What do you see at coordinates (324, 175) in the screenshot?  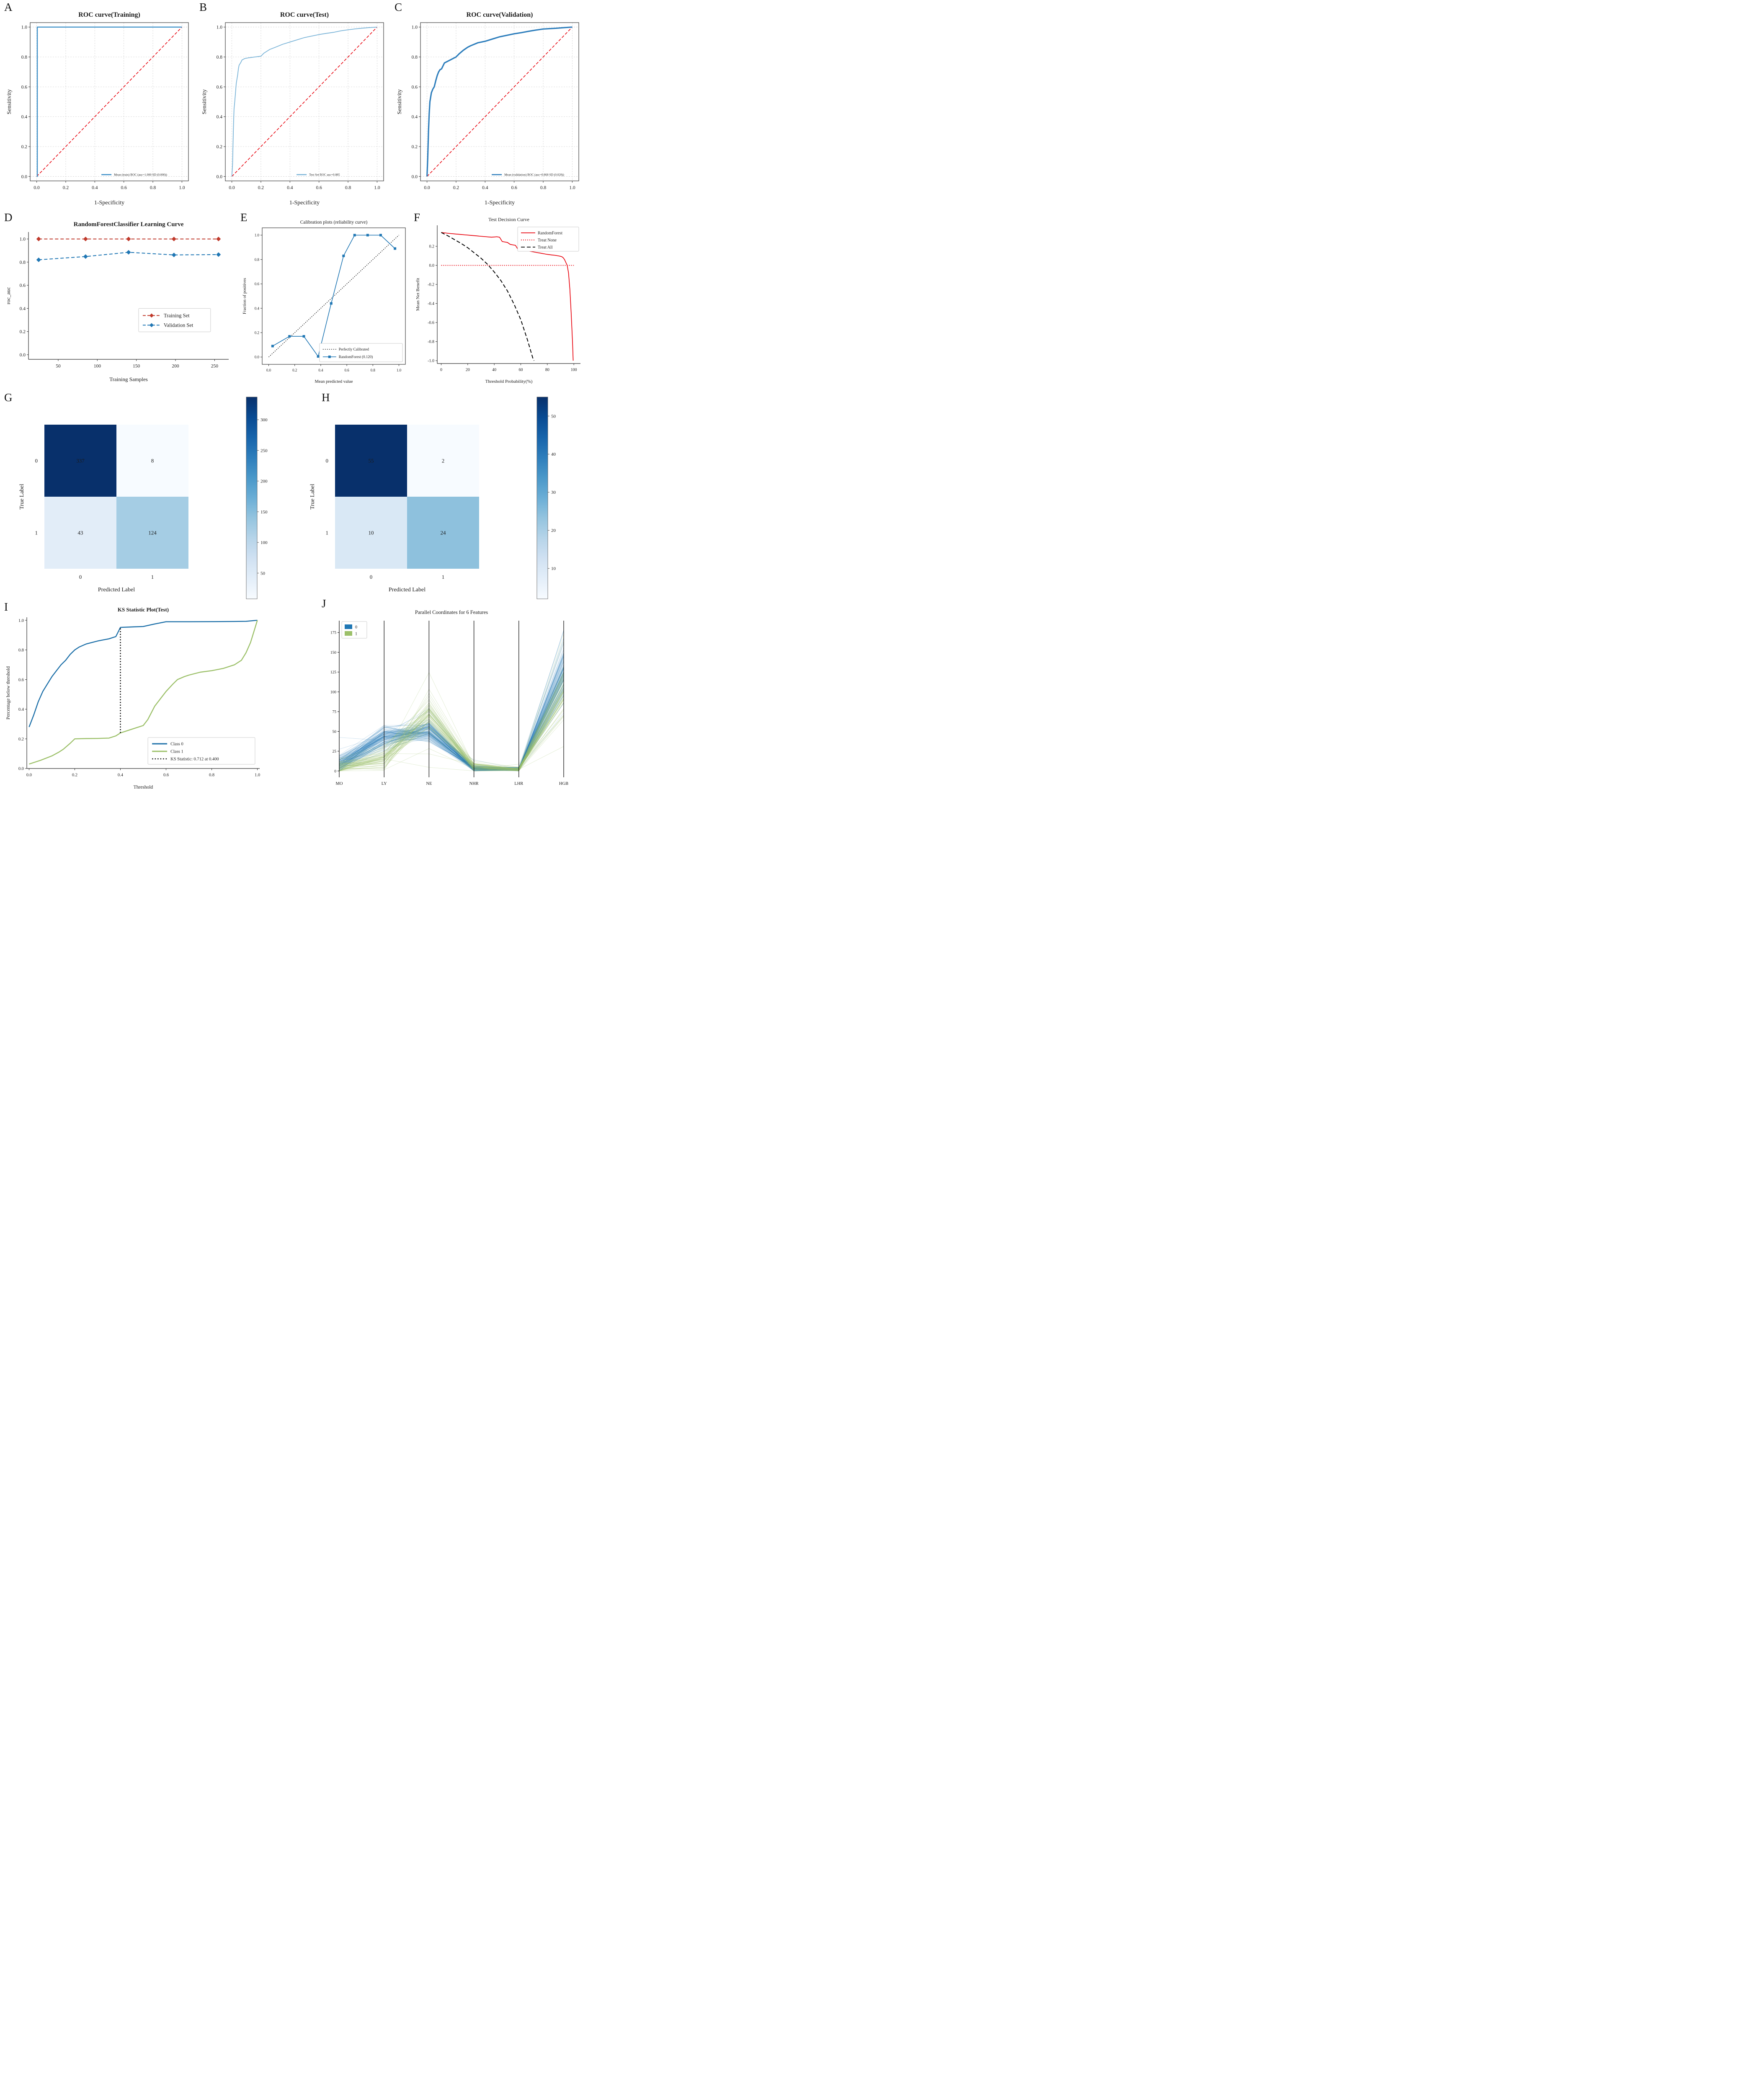 I see `svg-text: Test Set ROC auc=0.885` at bounding box center [324, 175].